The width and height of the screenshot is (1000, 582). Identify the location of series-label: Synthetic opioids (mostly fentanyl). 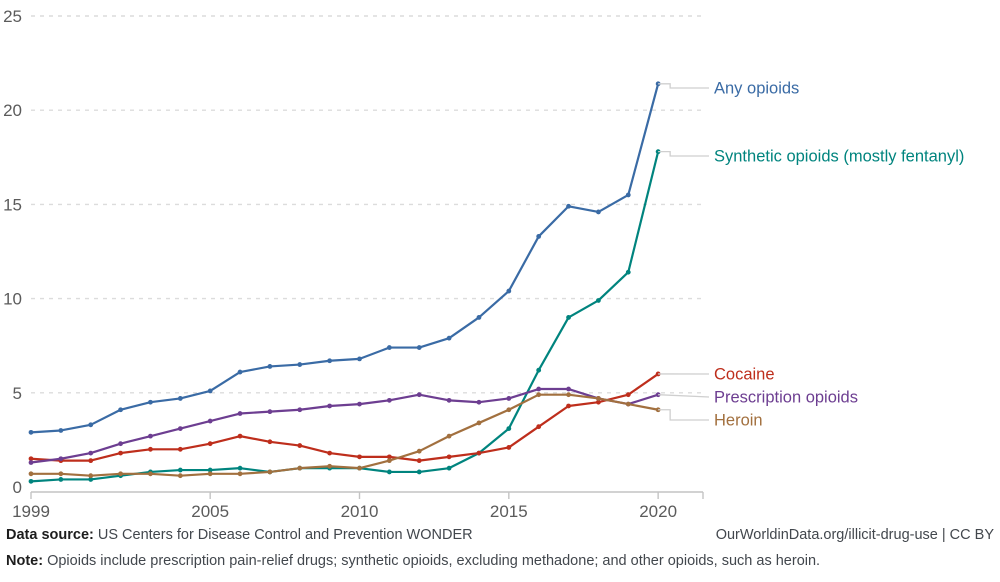
(839, 157).